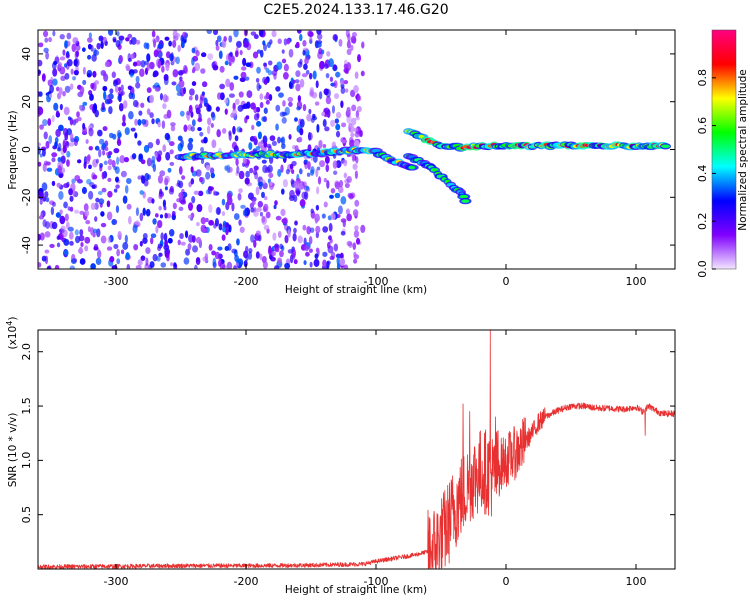 The image size is (750, 600). I want to click on snr-y-tick-label: 0.5, so click(26, 515).